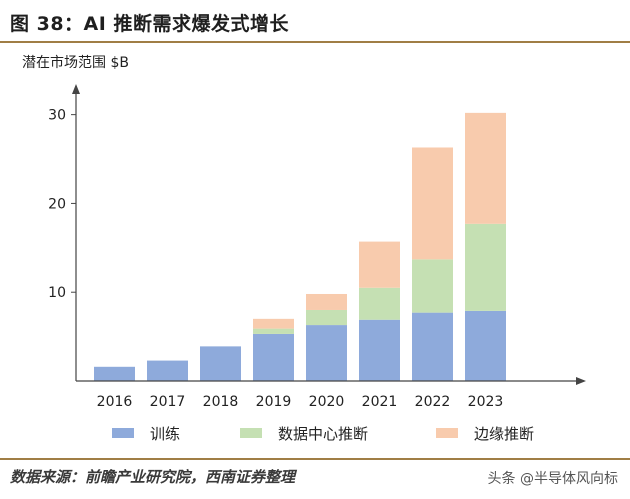 The height and width of the screenshot is (499, 630). What do you see at coordinates (433, 402) in the screenshot?
I see `x-tick-label: 2022` at bounding box center [433, 402].